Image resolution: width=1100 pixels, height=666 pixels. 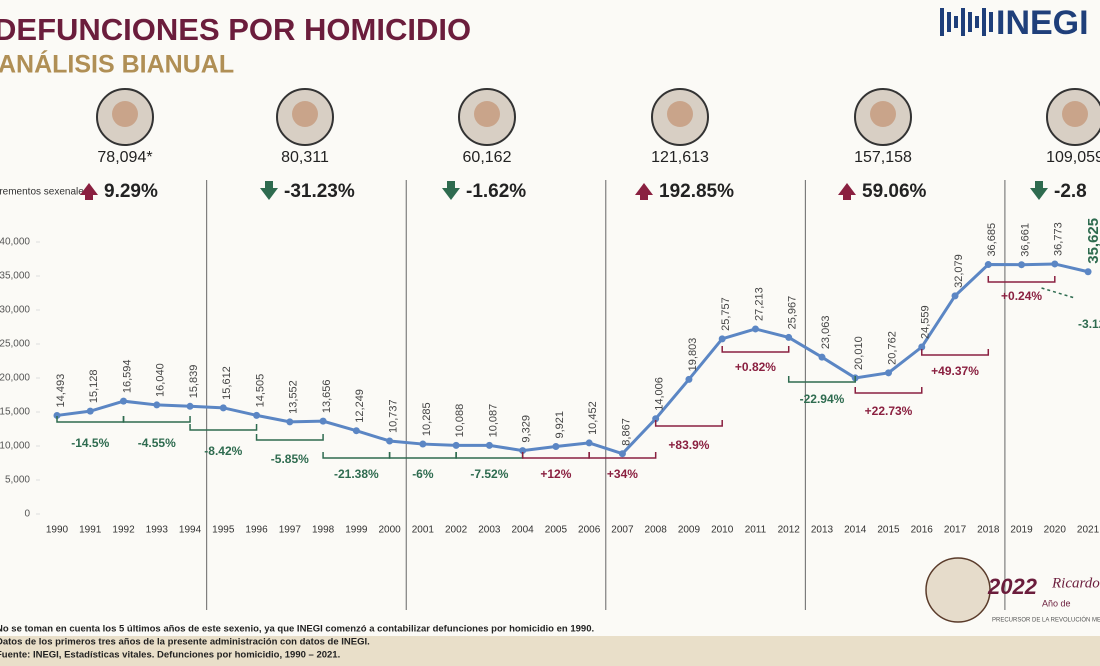 What do you see at coordinates (427, 419) in the screenshot?
I see `value-label: 10,285` at bounding box center [427, 419].